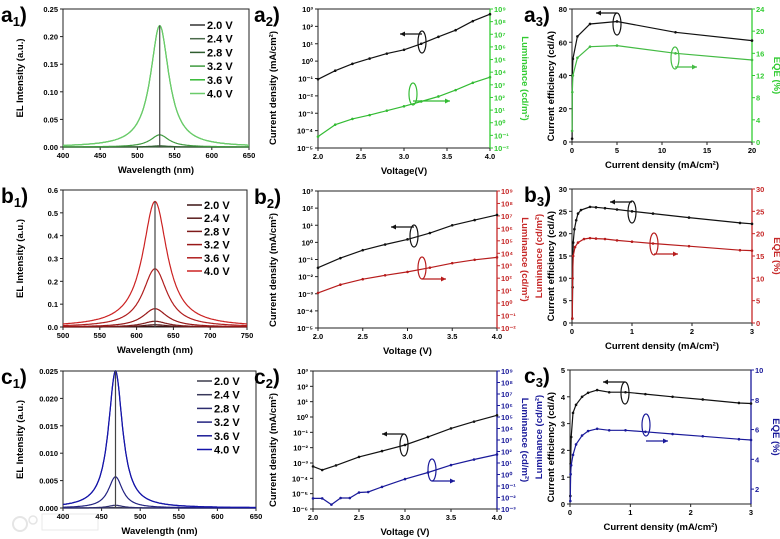  What do you see at coordinates (305, 328) in the screenshot?
I see `y-tick-label: 10⁻⁵` at bounding box center [305, 328].